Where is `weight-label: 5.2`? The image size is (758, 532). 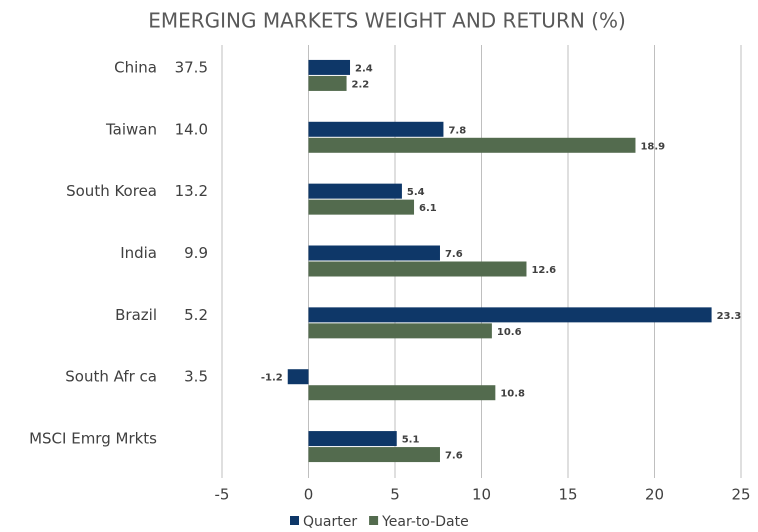
weight-label: 5.2 is located at coordinates (196, 315).